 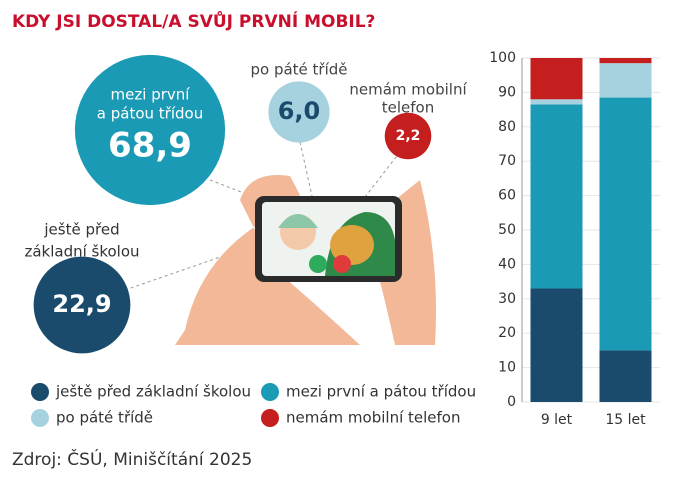 What do you see at coordinates (507, 368) in the screenshot?
I see `y-tick-label: 10` at bounding box center [507, 368].